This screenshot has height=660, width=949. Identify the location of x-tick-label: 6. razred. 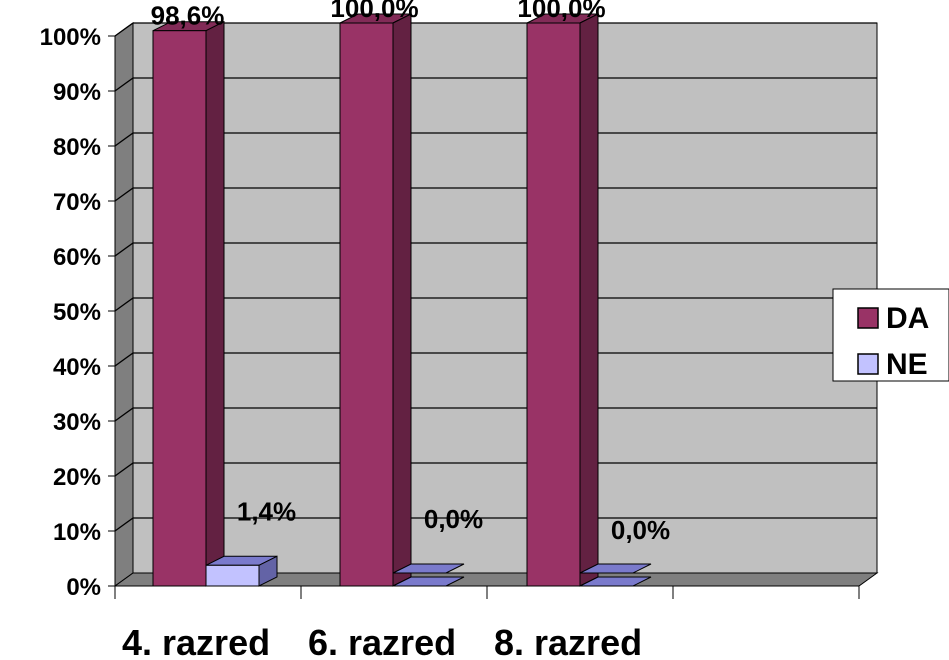
(382, 641).